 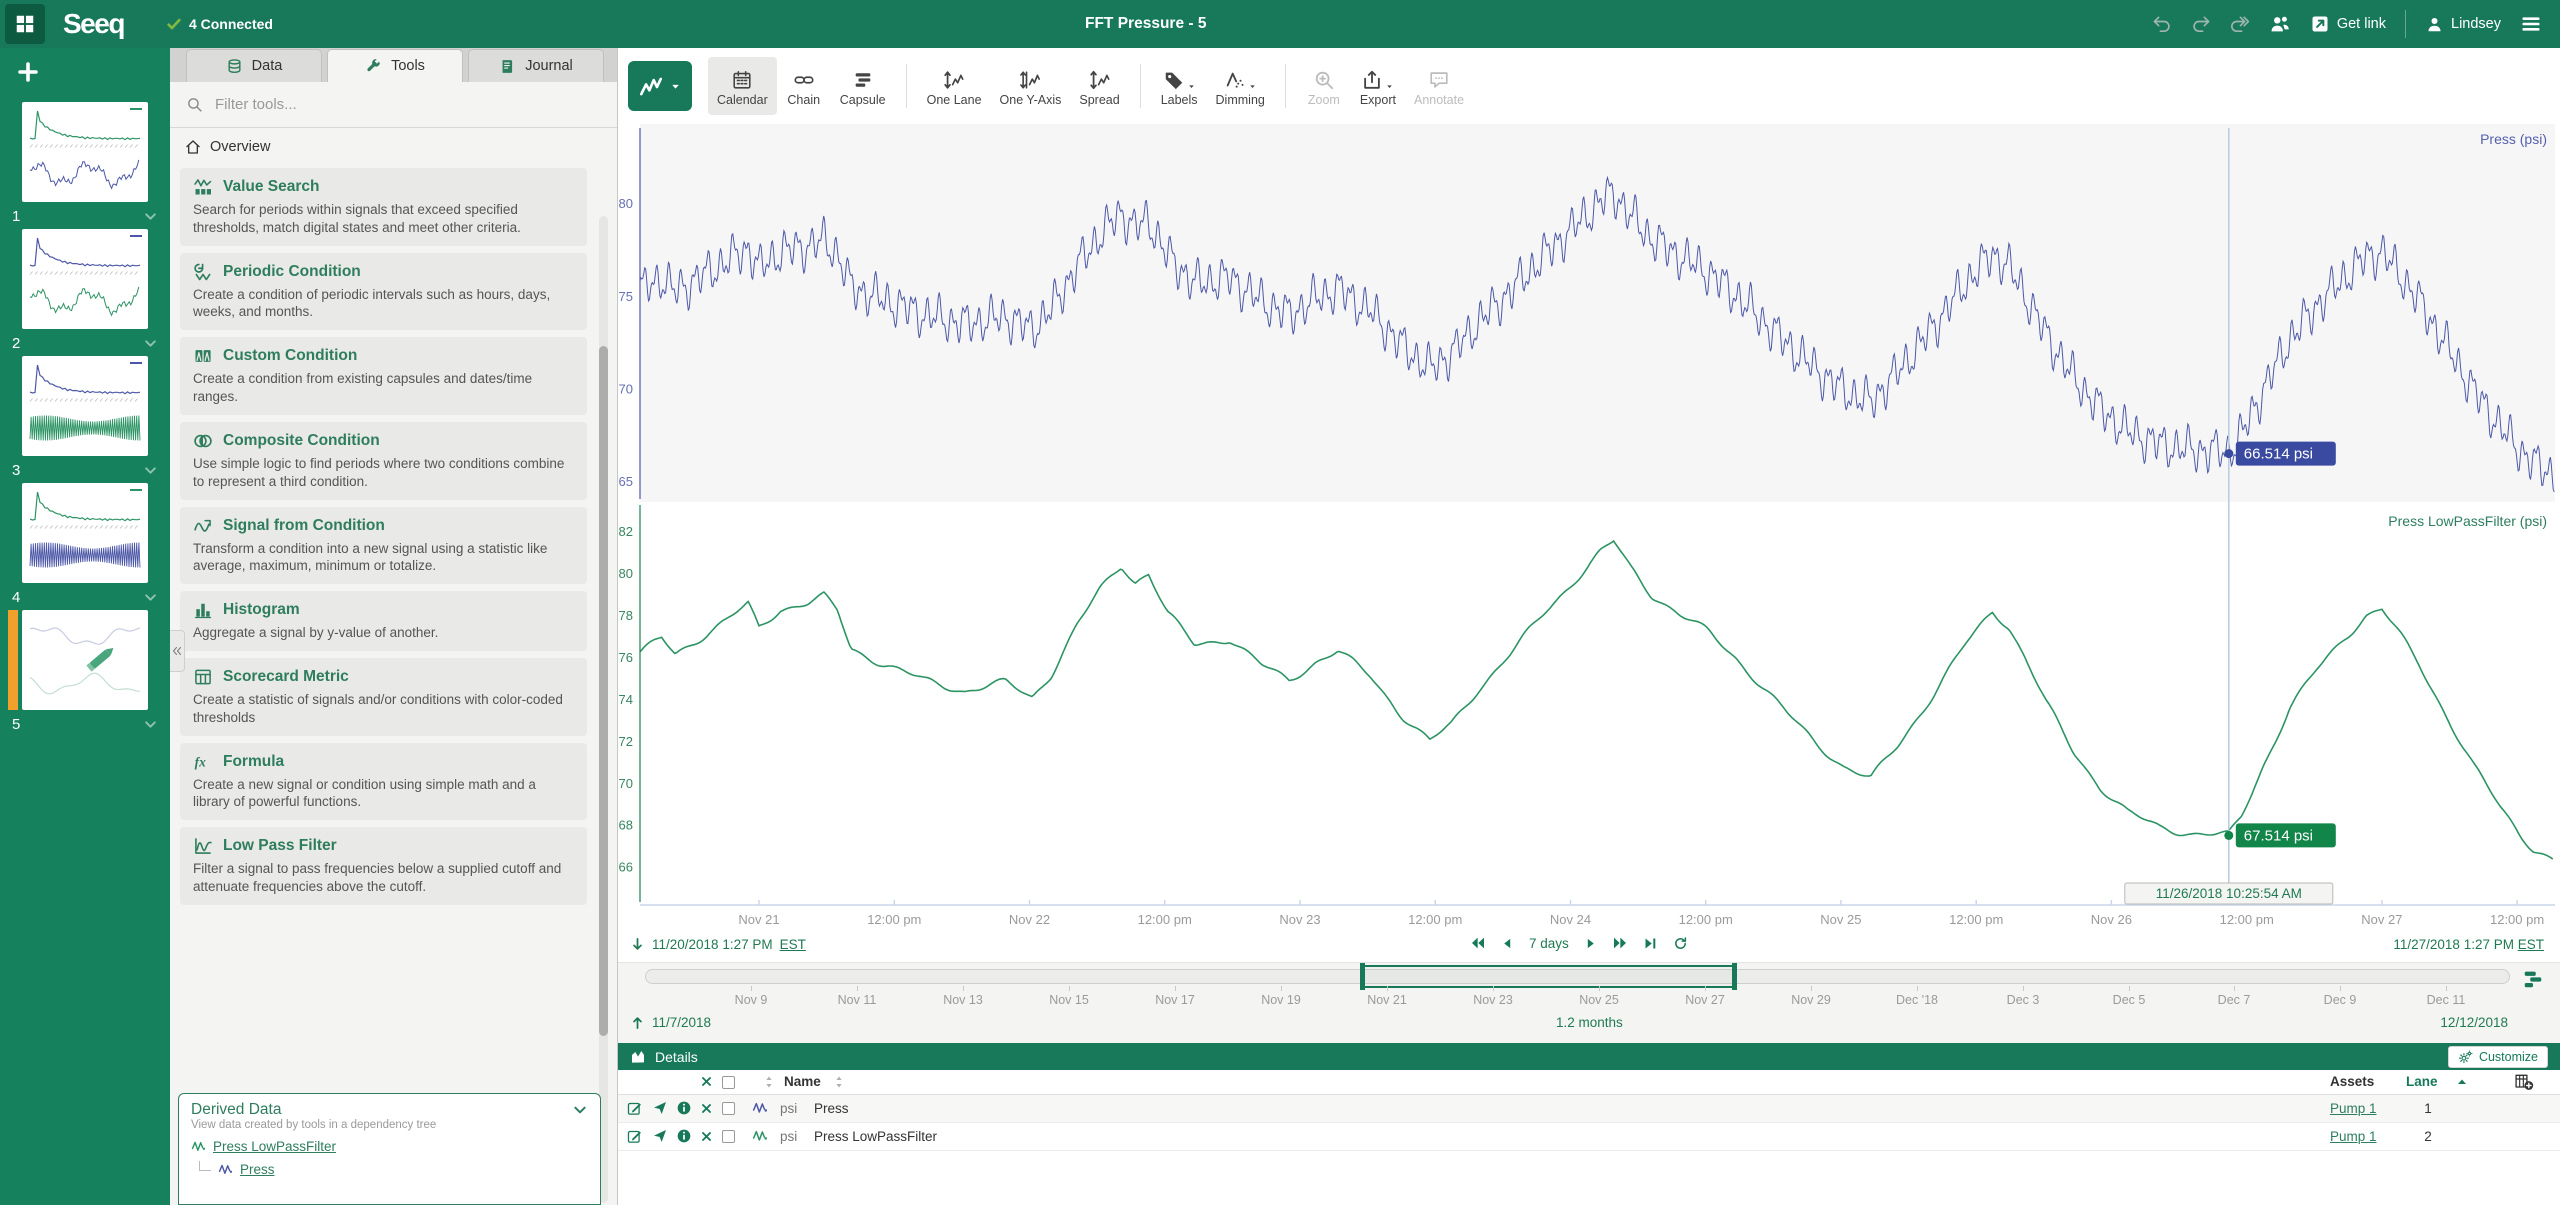 I want to click on tools-scrollbar-thumb, so click(x=603, y=691).